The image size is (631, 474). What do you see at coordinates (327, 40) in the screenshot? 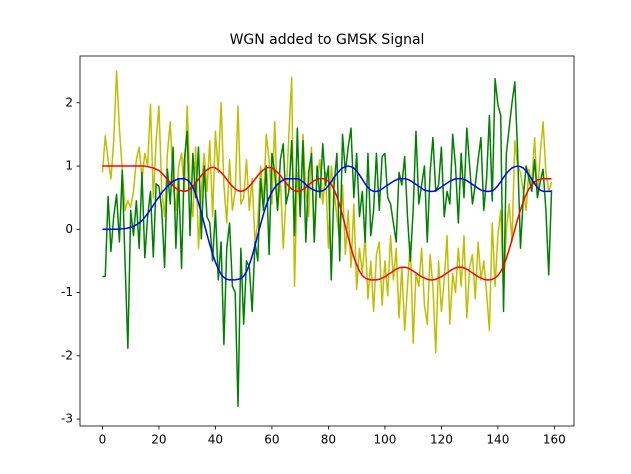
I see `chart-title: WGN added to GMSK Signal` at bounding box center [327, 40].